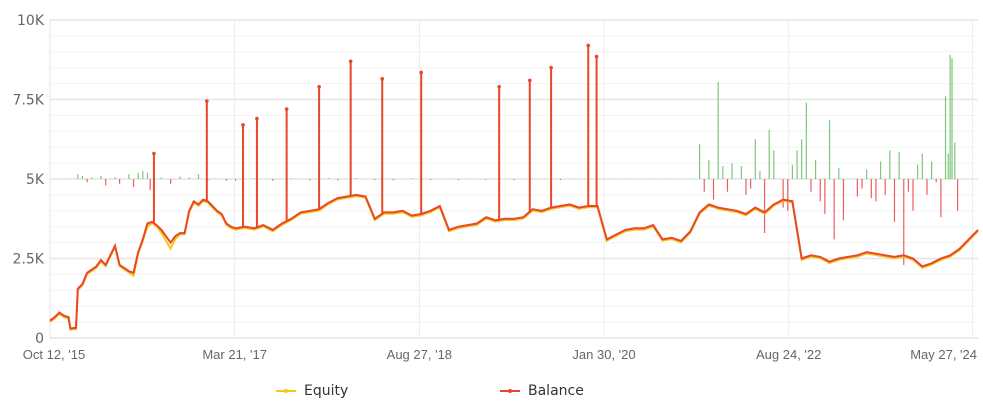  What do you see at coordinates (788, 354) in the screenshot?
I see `x-tick-label: Aug 24, '22` at bounding box center [788, 354].